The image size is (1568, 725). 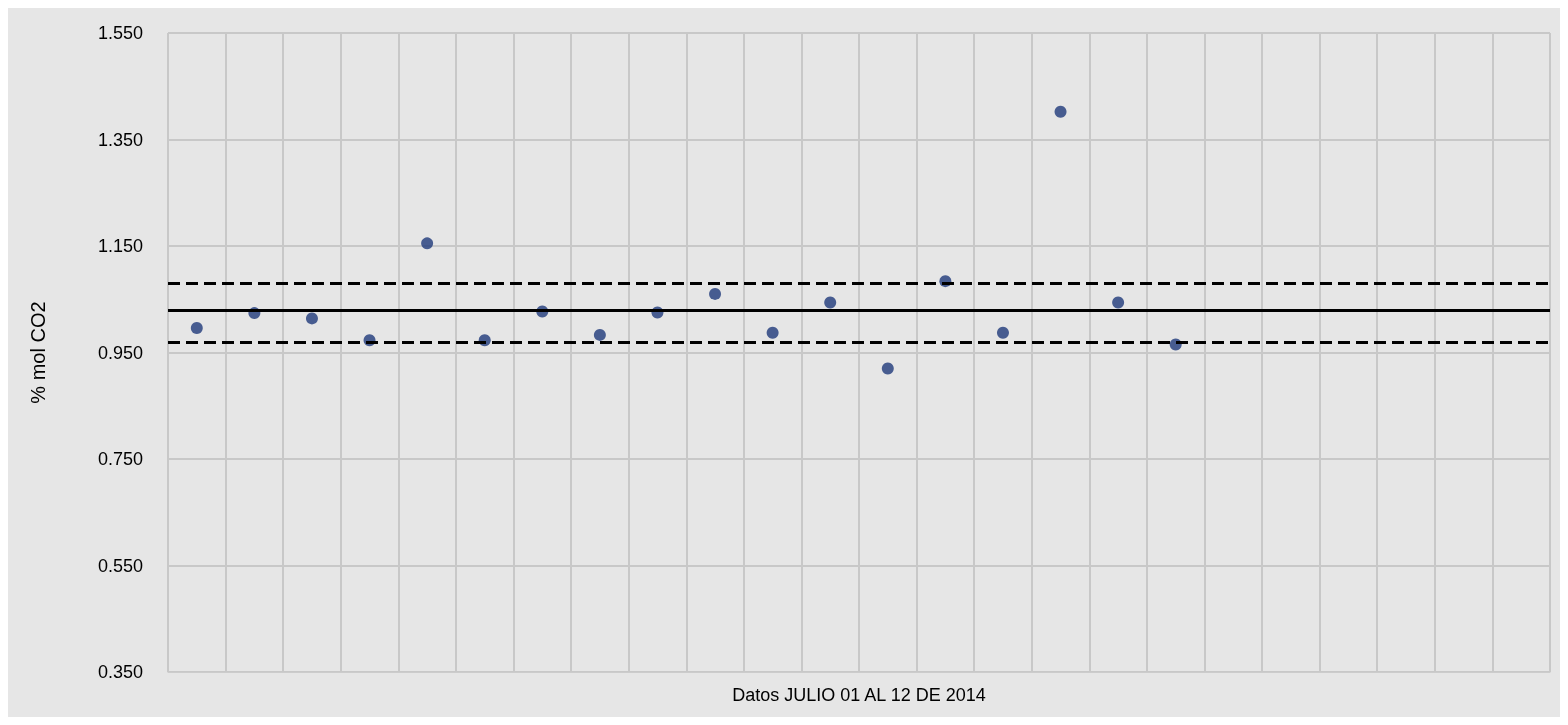 I want to click on y-tick-label: 1.550, so click(x=121, y=33).